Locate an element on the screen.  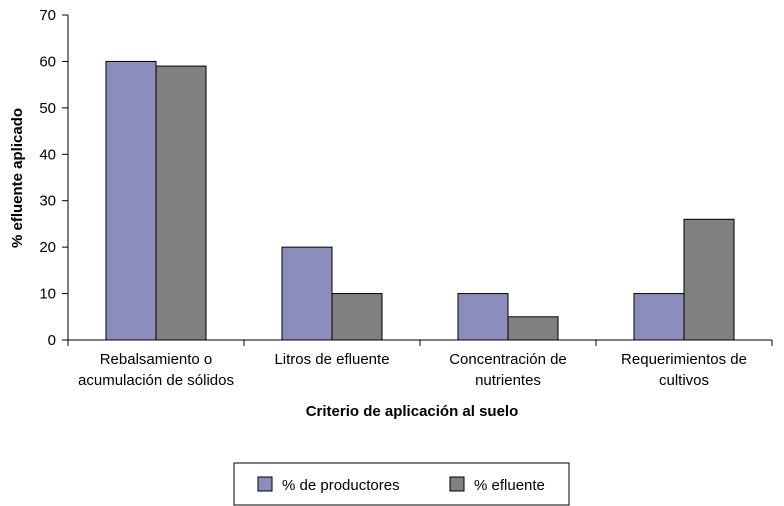
x-axis-title: Criterio de aplicación al suelo is located at coordinates (412, 411).